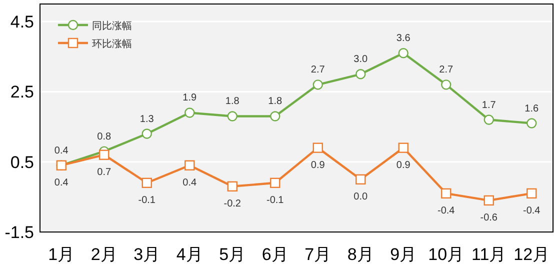 This screenshot has width=554, height=266. Describe the element at coordinates (403, 38) in the screenshot. I see `data-label: 3.6` at that location.